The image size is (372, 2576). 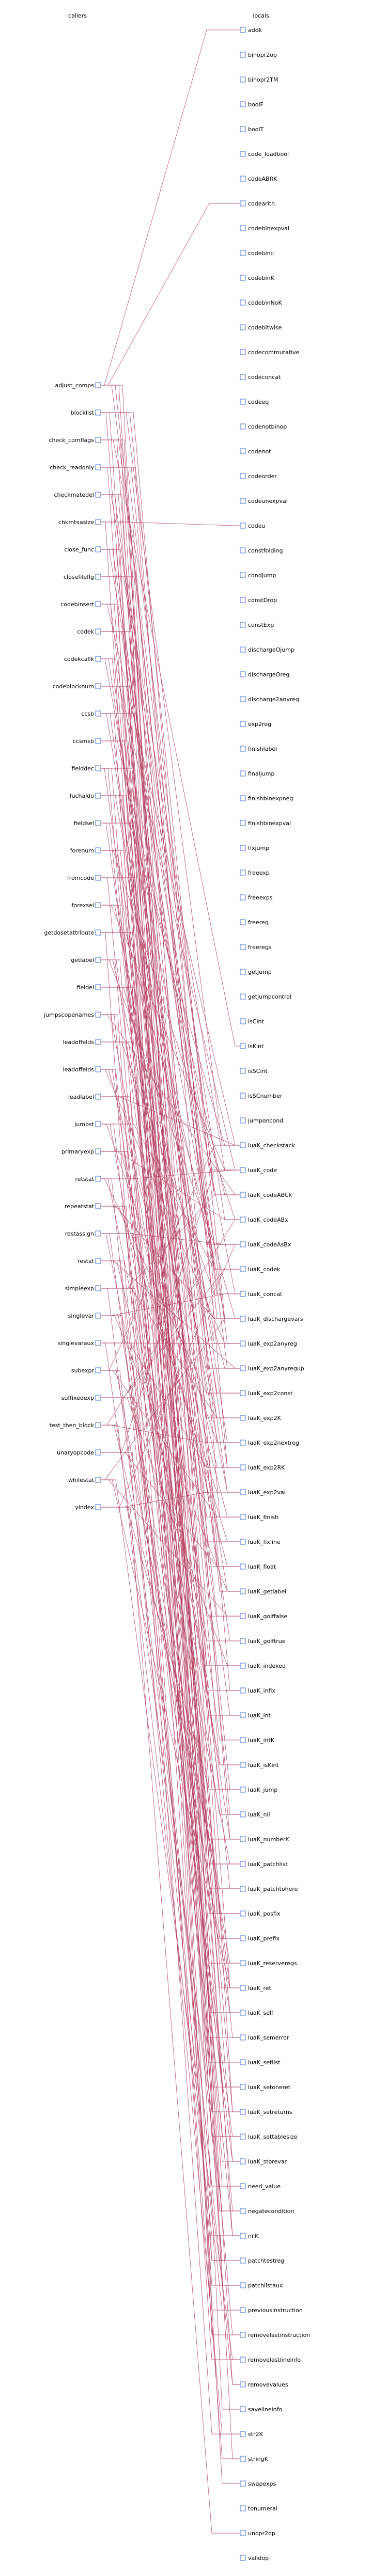 I want to click on local-node: freereg, so click(x=255, y=922).